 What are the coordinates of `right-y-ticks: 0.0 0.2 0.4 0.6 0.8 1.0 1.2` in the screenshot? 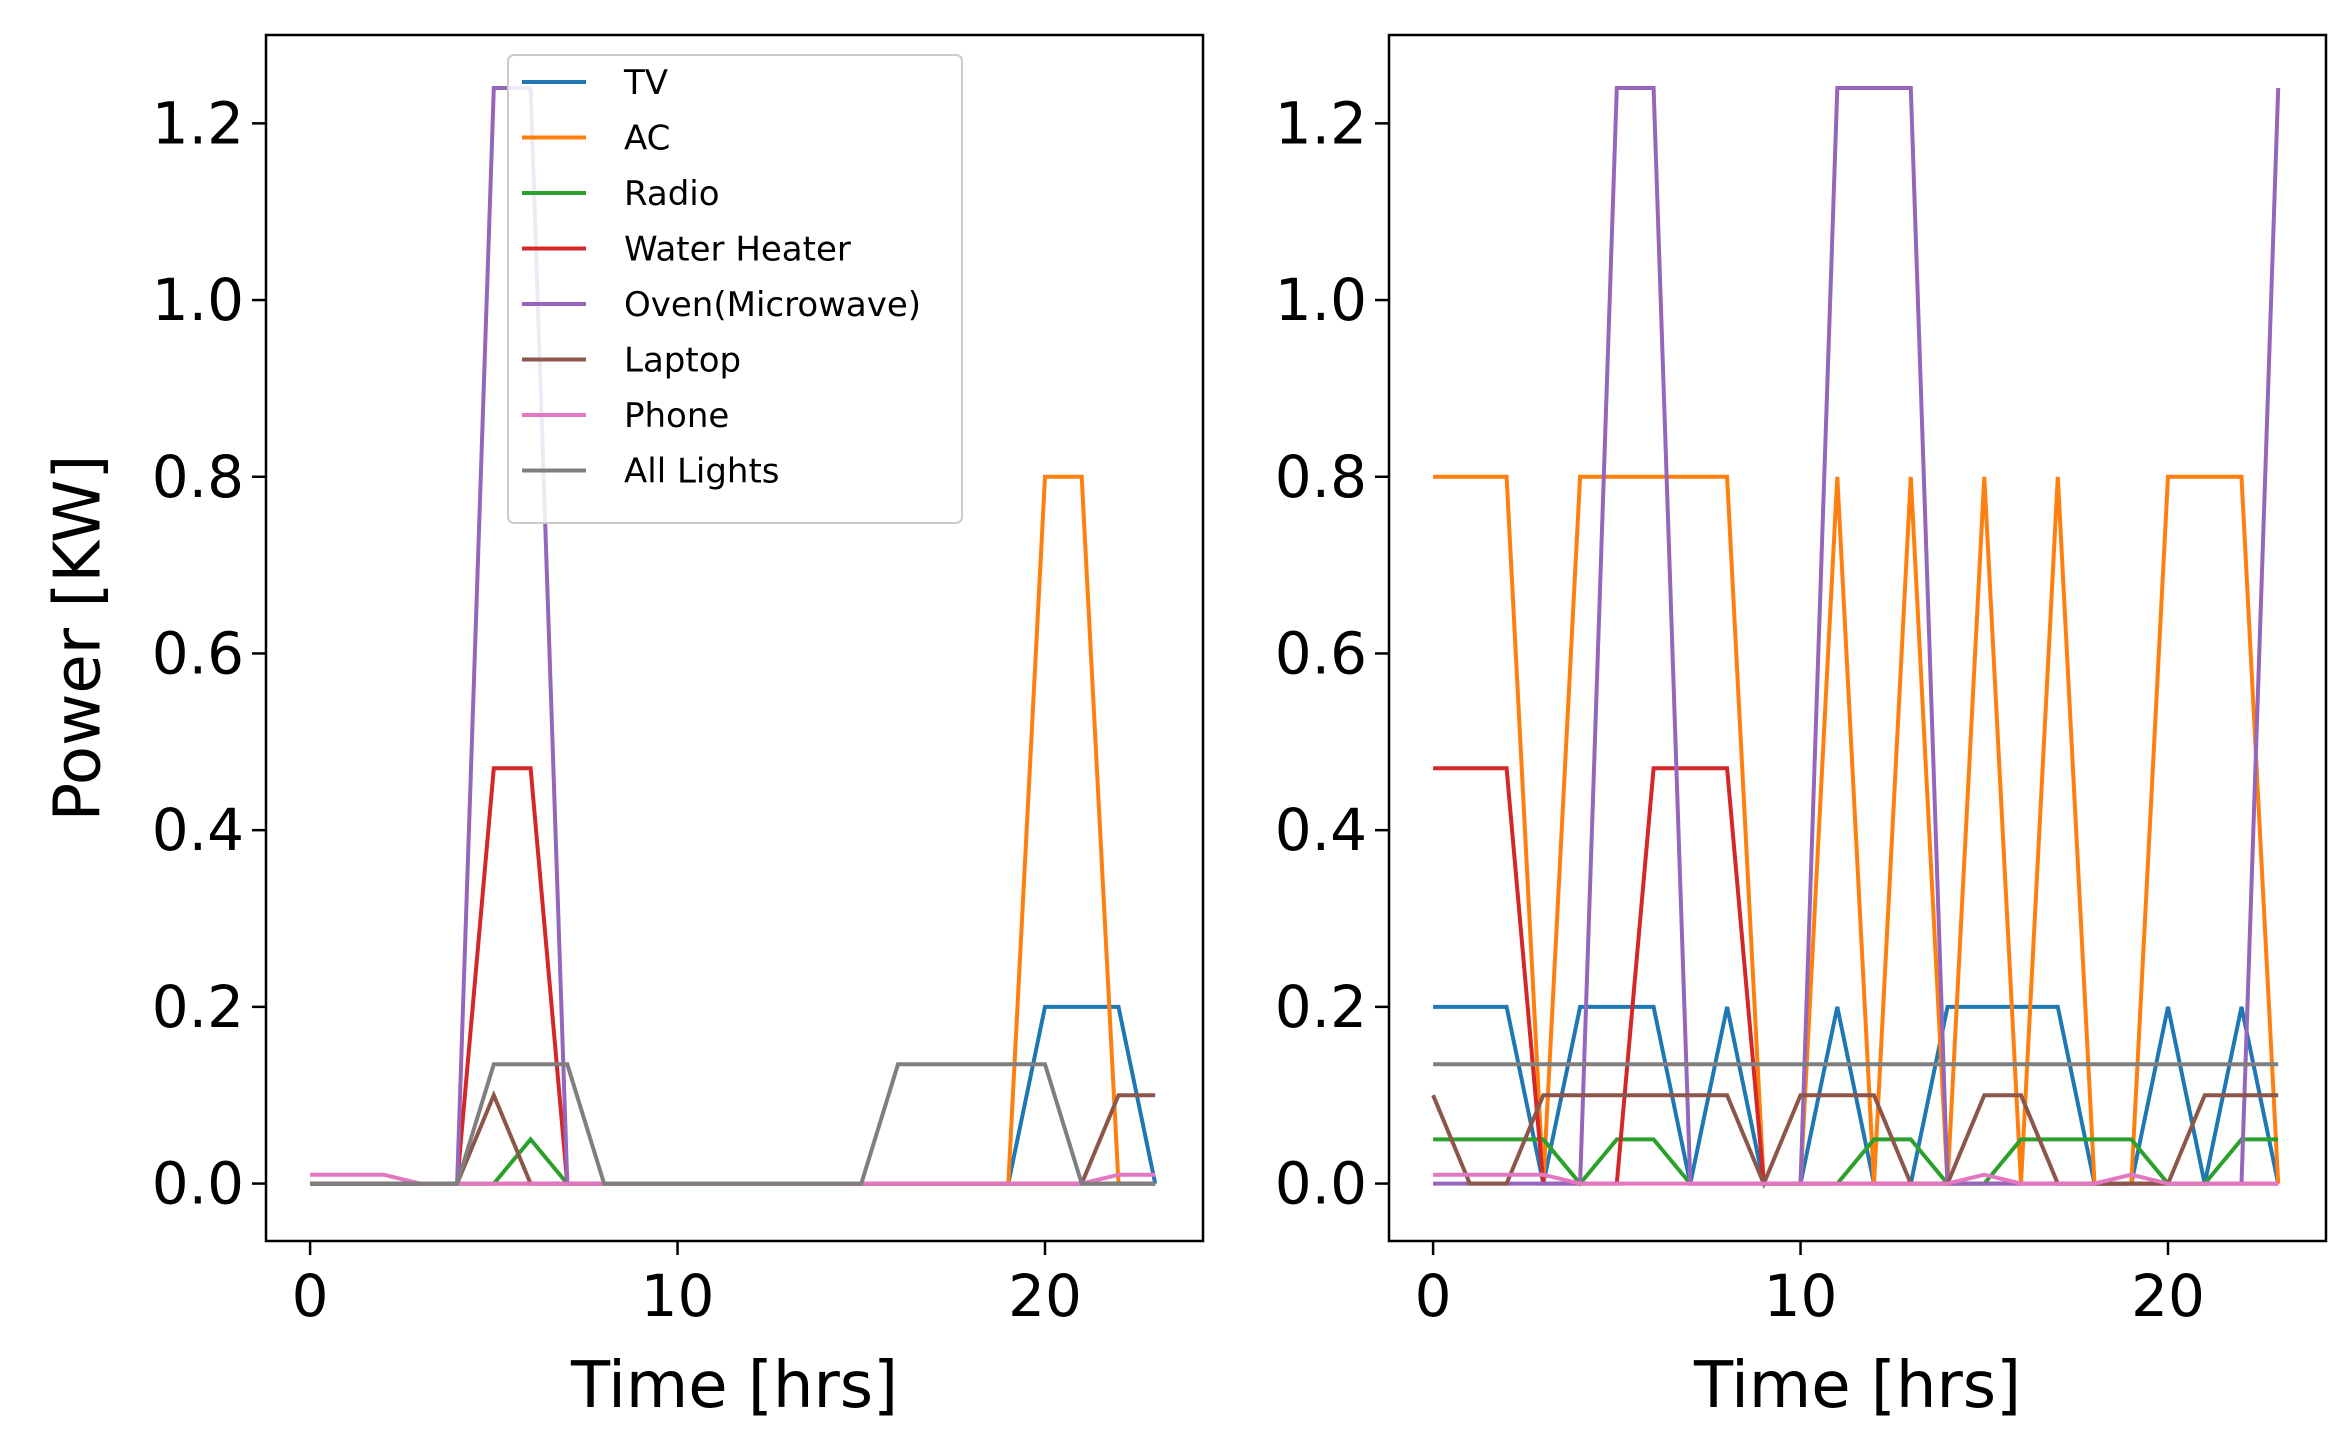 It's located at (1332, 653).